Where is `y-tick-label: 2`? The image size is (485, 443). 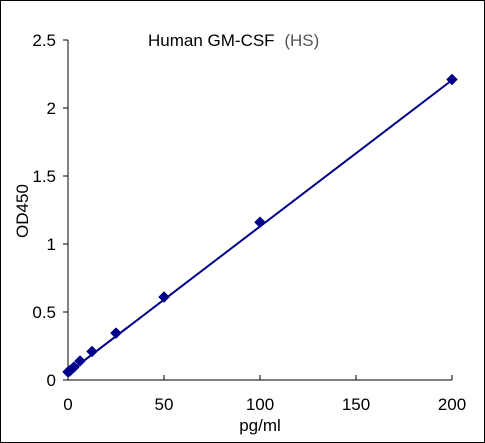 y-tick-label: 2 is located at coordinates (51, 108).